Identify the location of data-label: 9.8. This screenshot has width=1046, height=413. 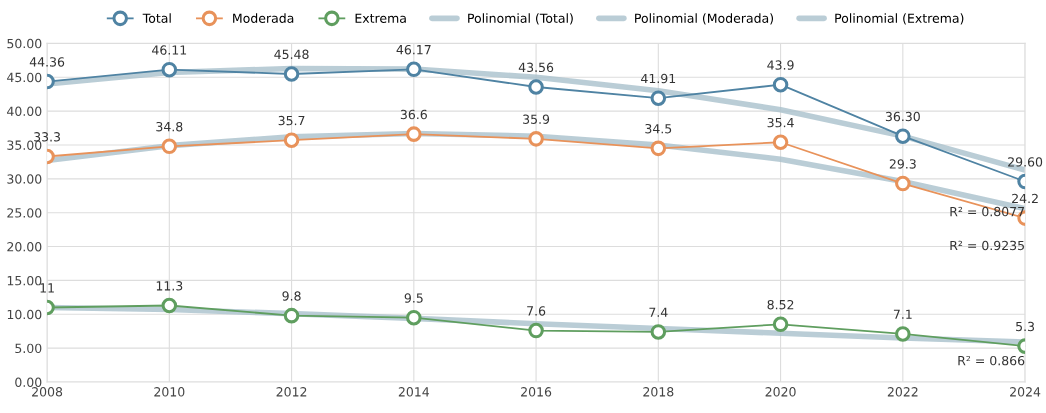
(291, 296).